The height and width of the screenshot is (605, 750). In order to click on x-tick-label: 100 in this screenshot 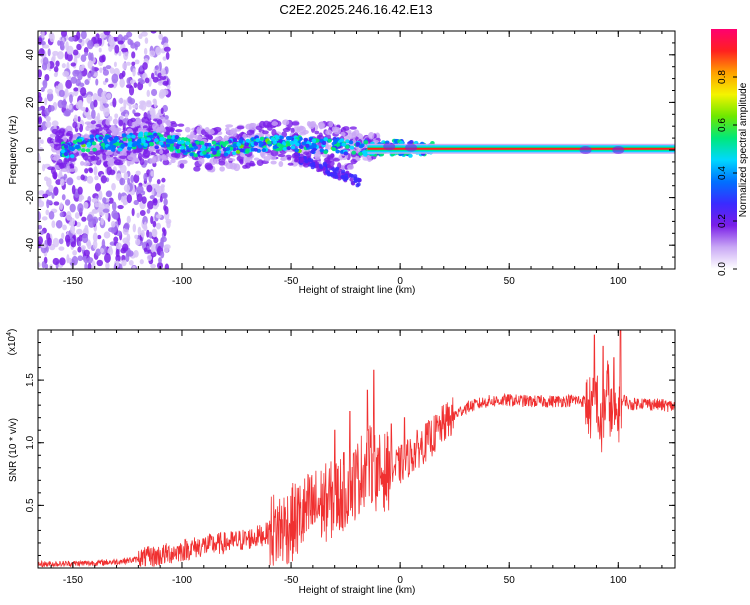, I will do `click(618, 281)`.